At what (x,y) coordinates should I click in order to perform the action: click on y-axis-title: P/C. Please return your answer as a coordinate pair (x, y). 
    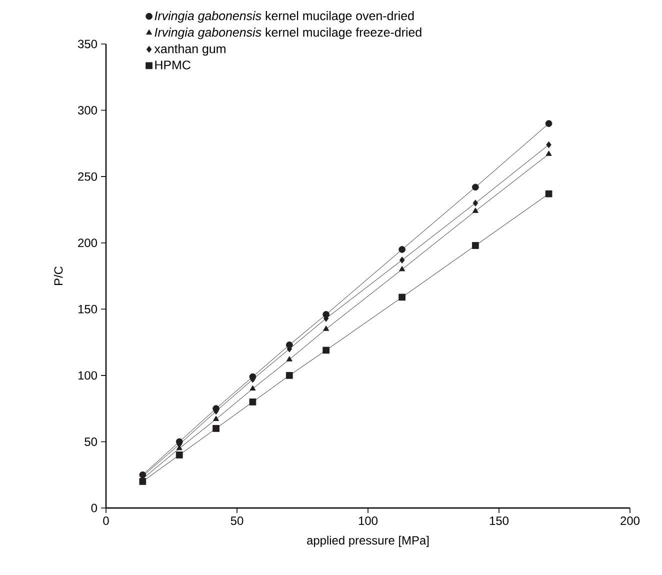
    Looking at the image, I should click on (58, 275).